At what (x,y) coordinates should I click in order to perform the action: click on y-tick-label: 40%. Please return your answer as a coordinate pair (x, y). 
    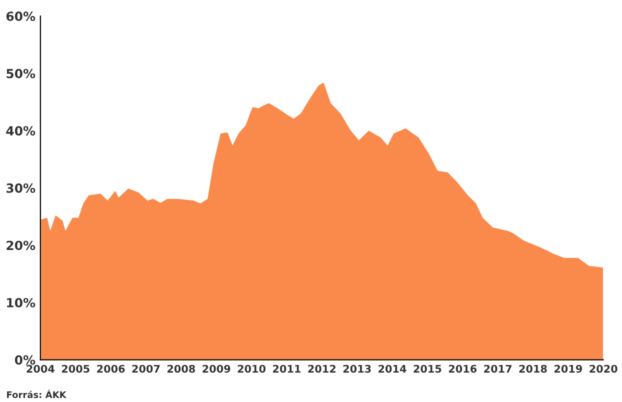
    Looking at the image, I should click on (21, 131).